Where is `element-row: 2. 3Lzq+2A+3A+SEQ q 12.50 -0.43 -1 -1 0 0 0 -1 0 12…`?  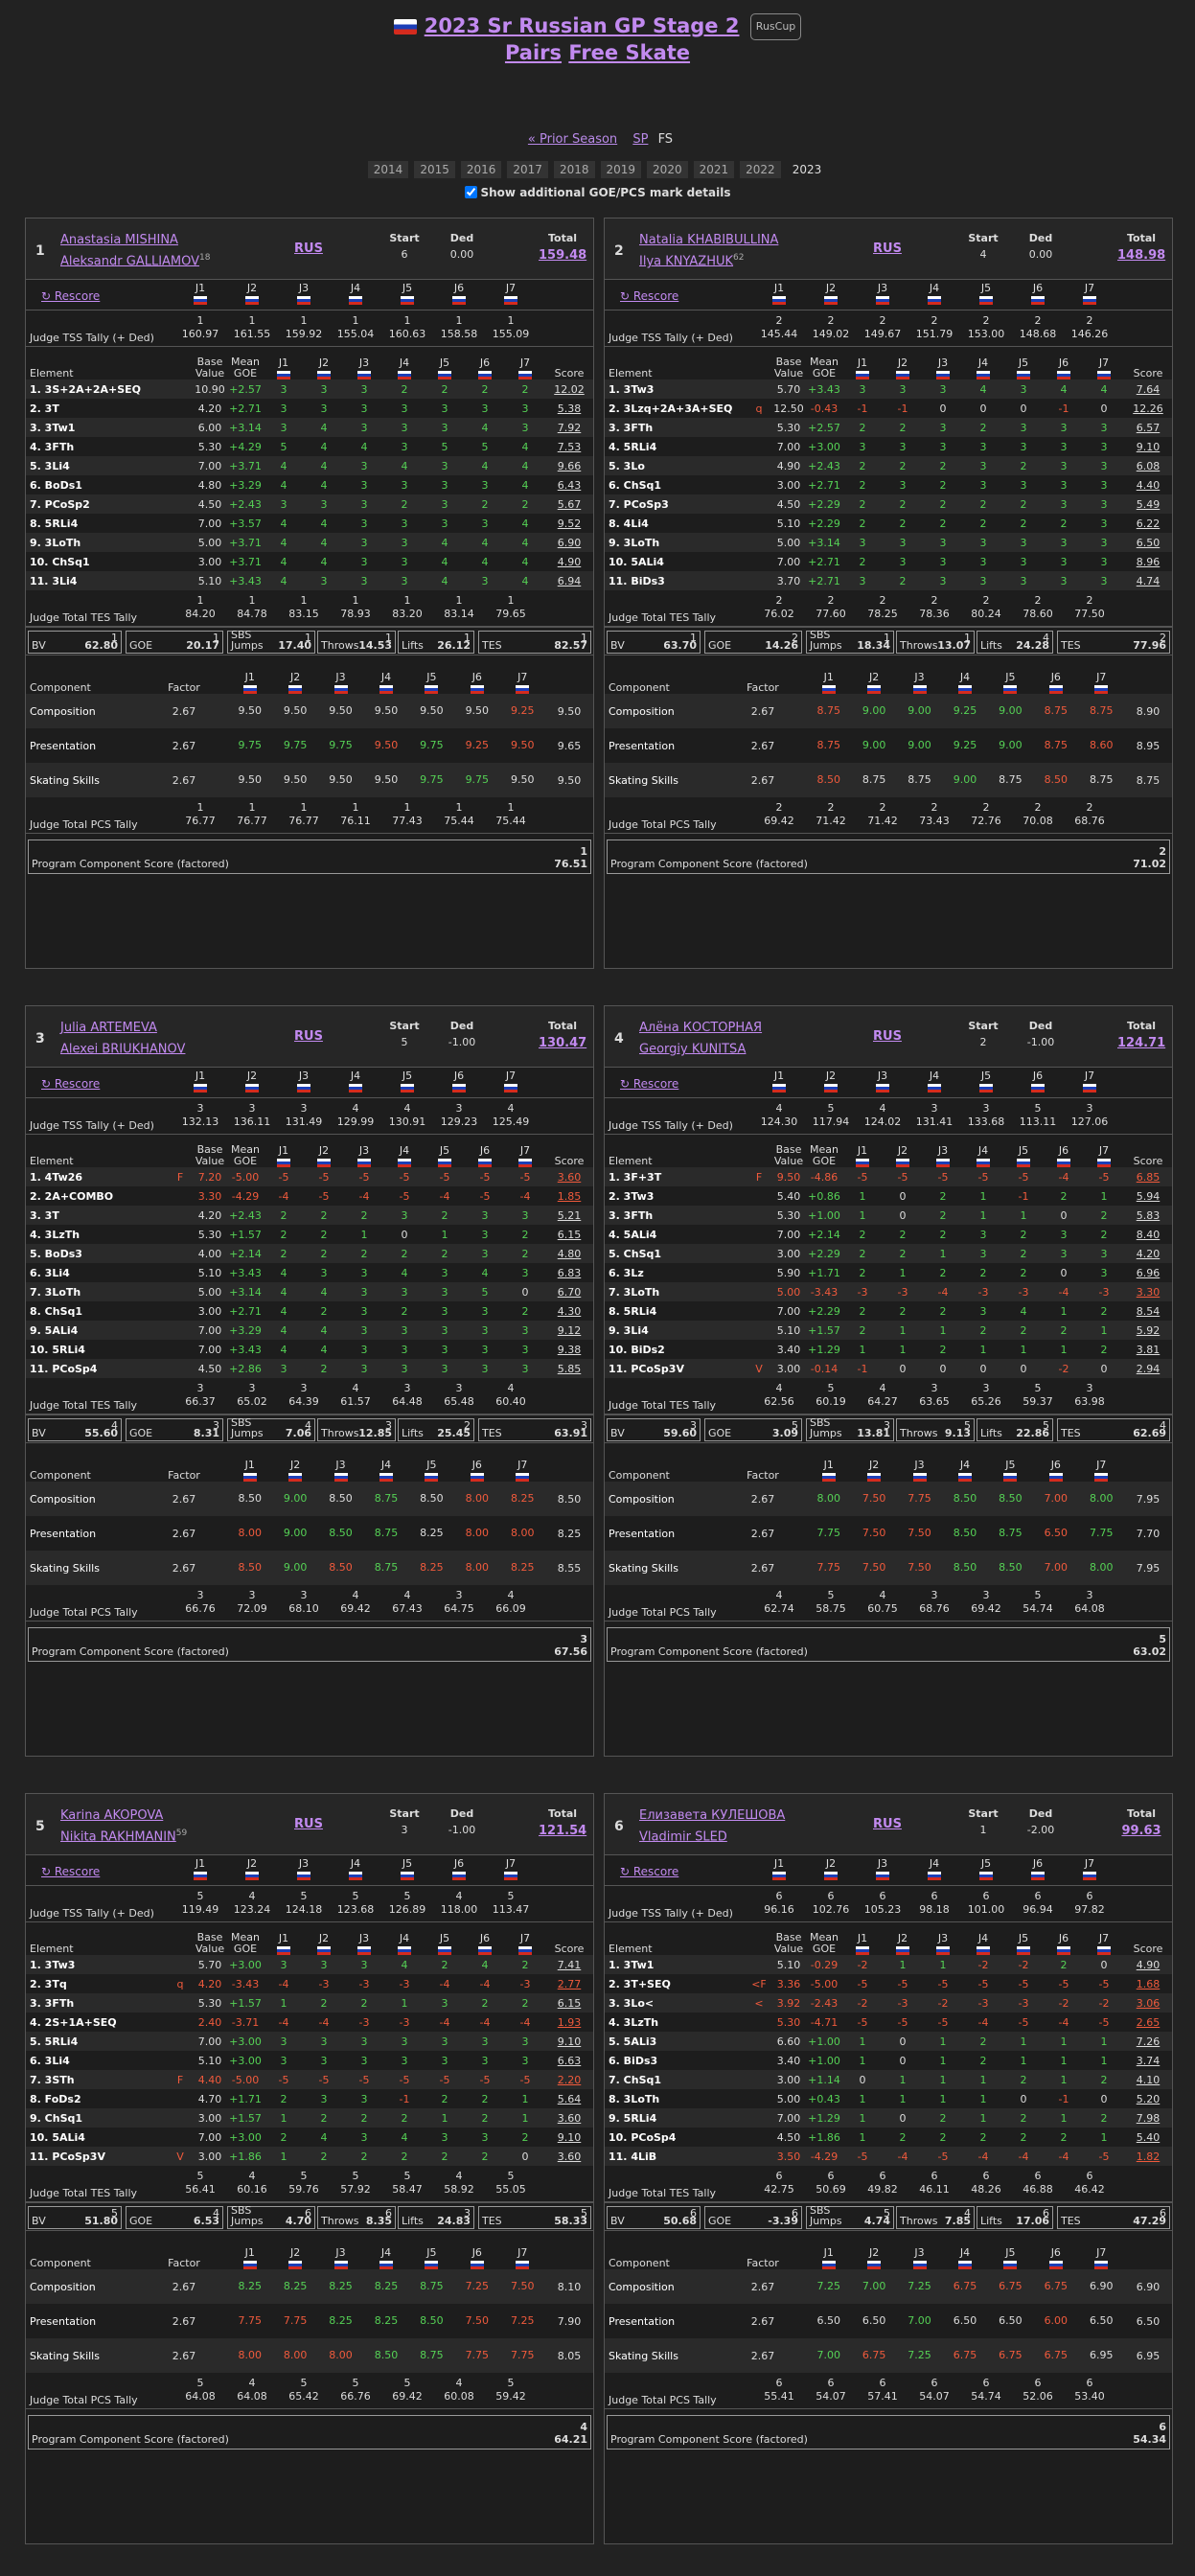
element-row: 2. 3Lzq+2A+3A+SEQ q 12.50 -0.43 -1 -1 0 0 0 -1 0 12… is located at coordinates (888, 408).